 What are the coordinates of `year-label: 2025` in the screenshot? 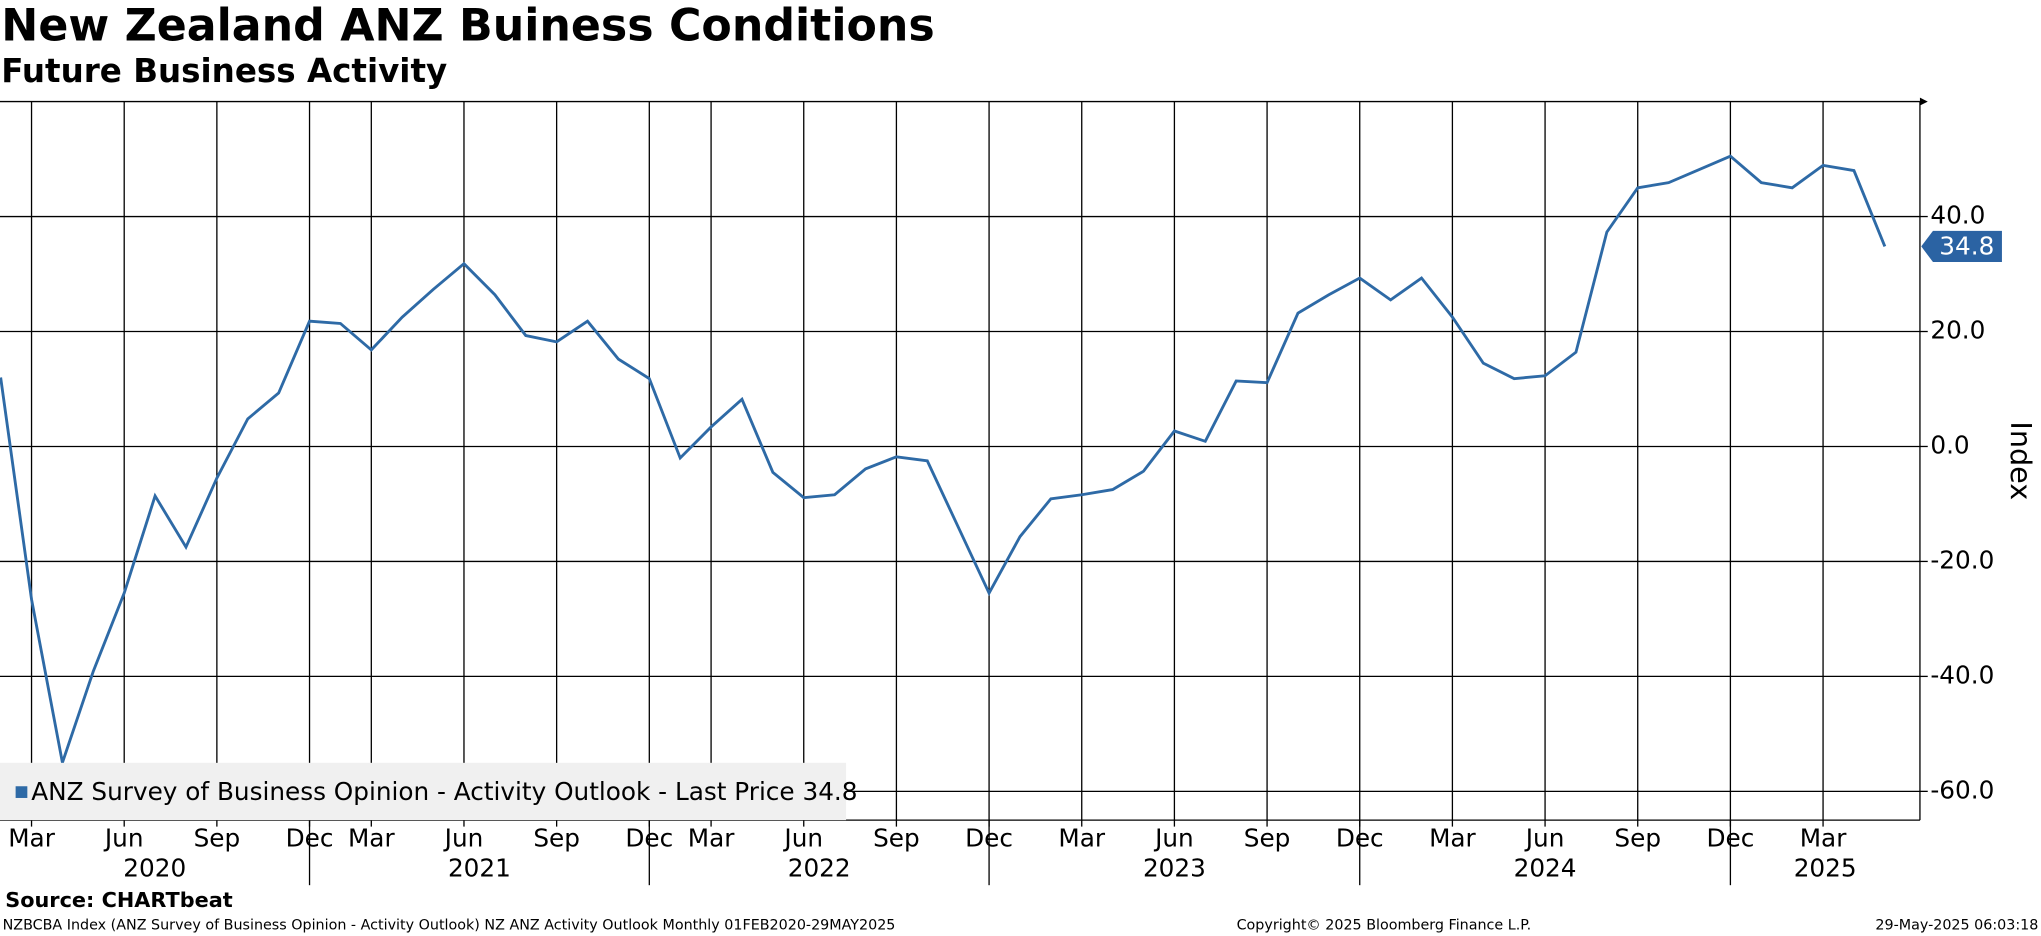 It's located at (1825, 868).